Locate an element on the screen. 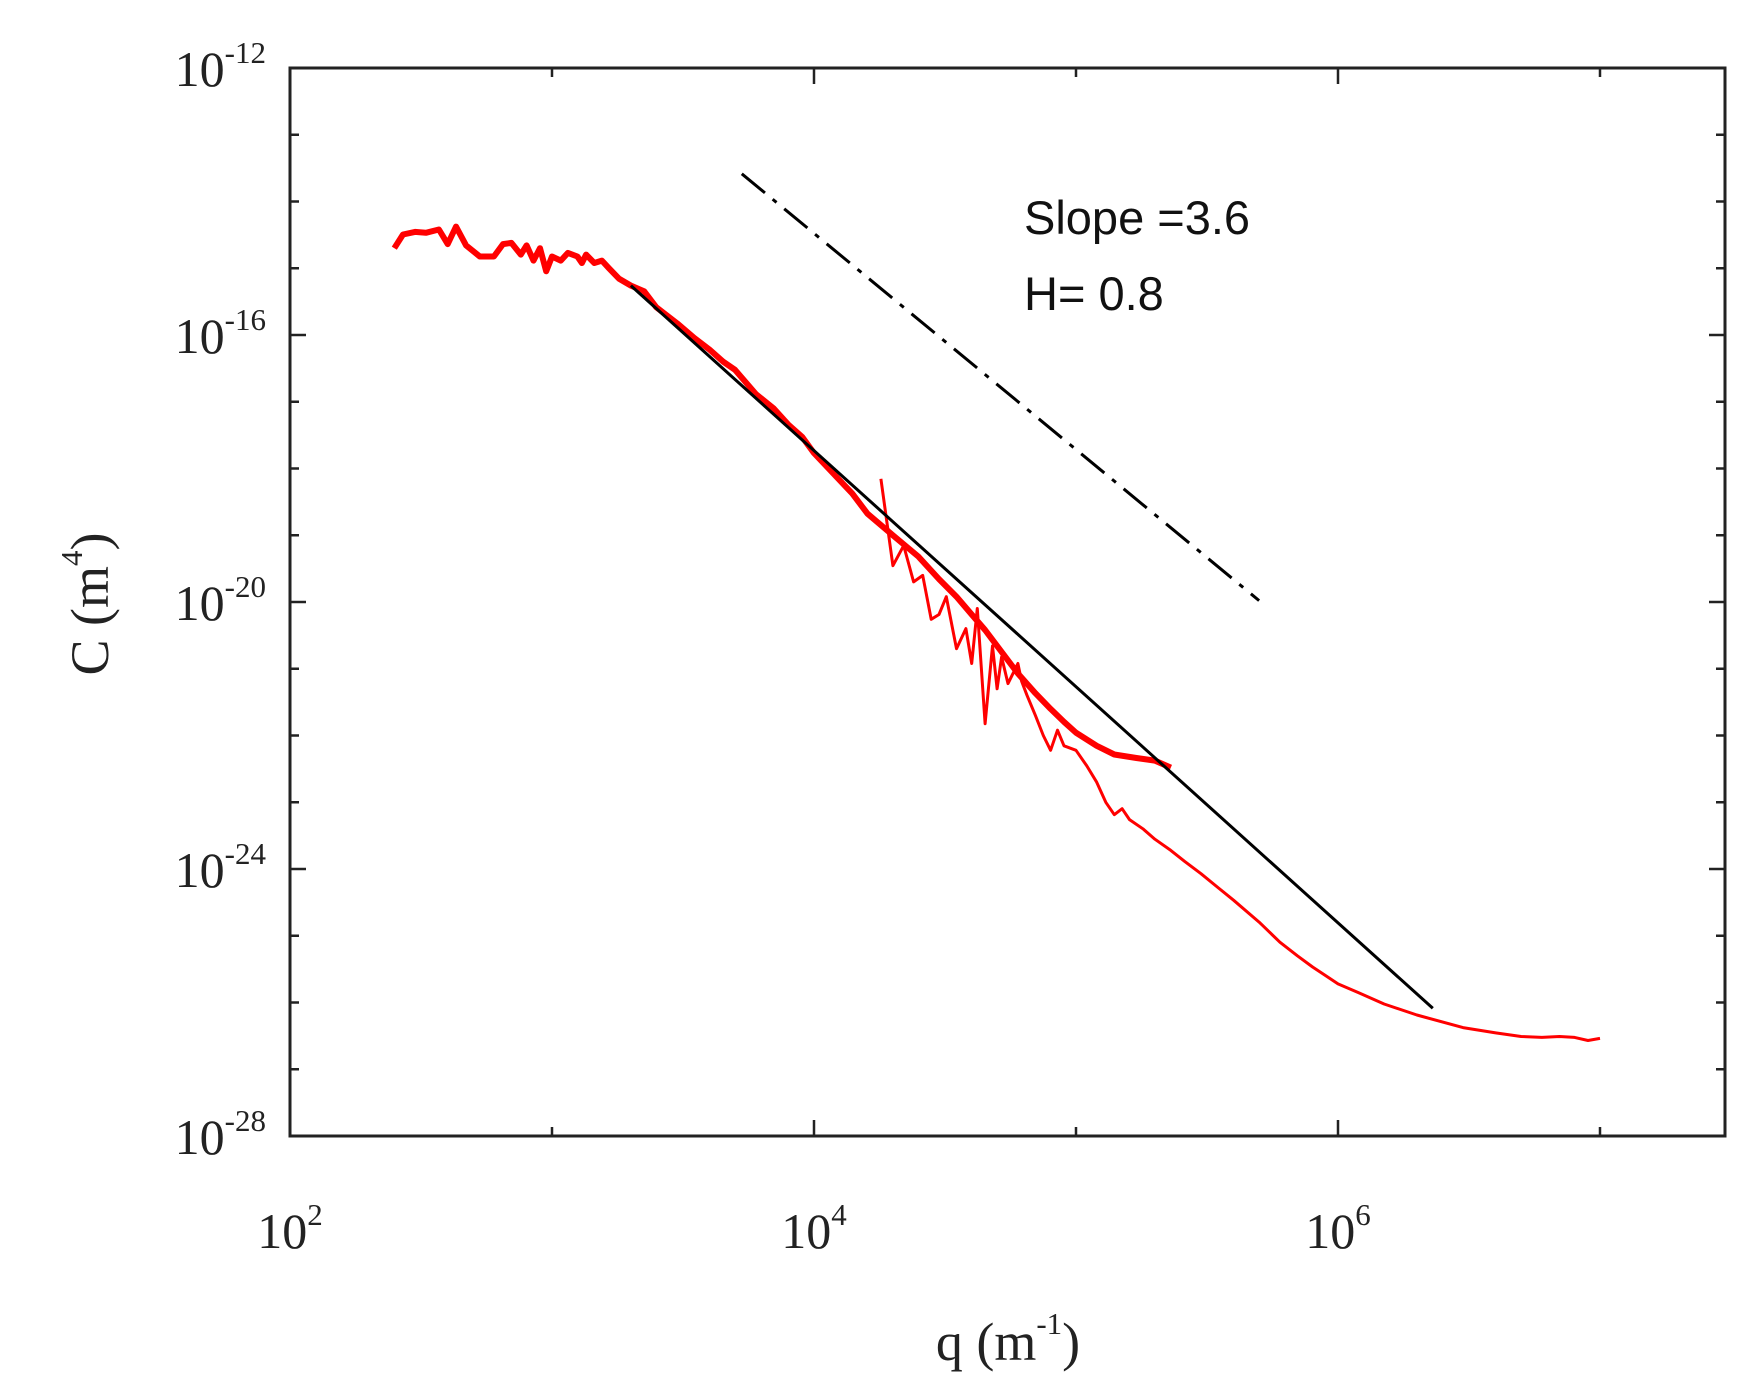  x-tick-labels: 10² 10⁴ 10⁶ is located at coordinates (814, 1228).